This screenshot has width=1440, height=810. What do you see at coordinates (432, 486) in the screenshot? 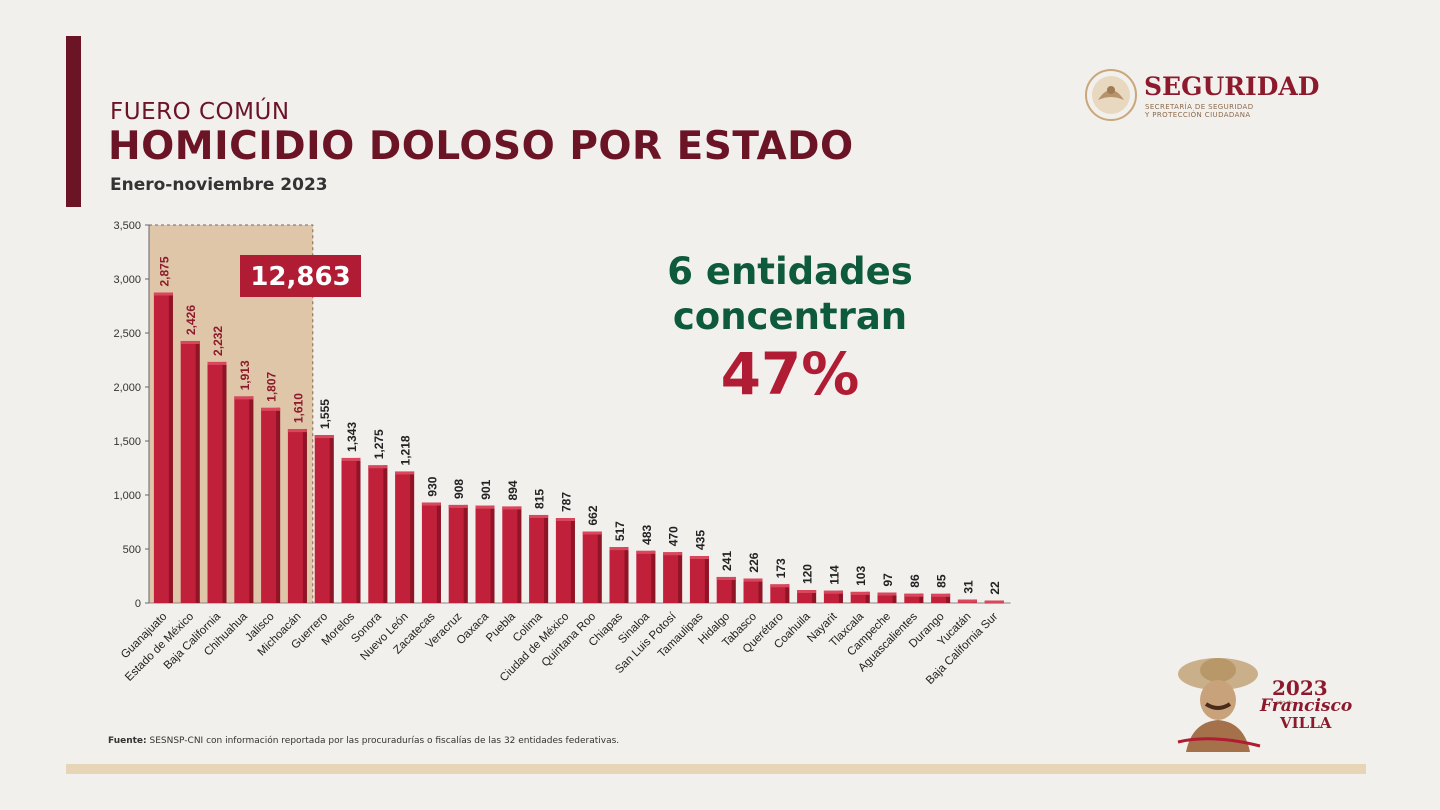
I see `data-label: 930` at bounding box center [432, 486].